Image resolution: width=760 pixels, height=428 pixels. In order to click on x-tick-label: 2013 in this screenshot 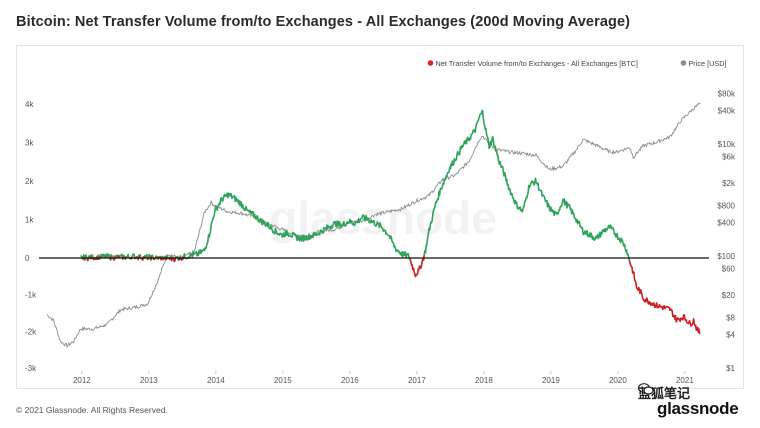, I will do `click(149, 380)`.